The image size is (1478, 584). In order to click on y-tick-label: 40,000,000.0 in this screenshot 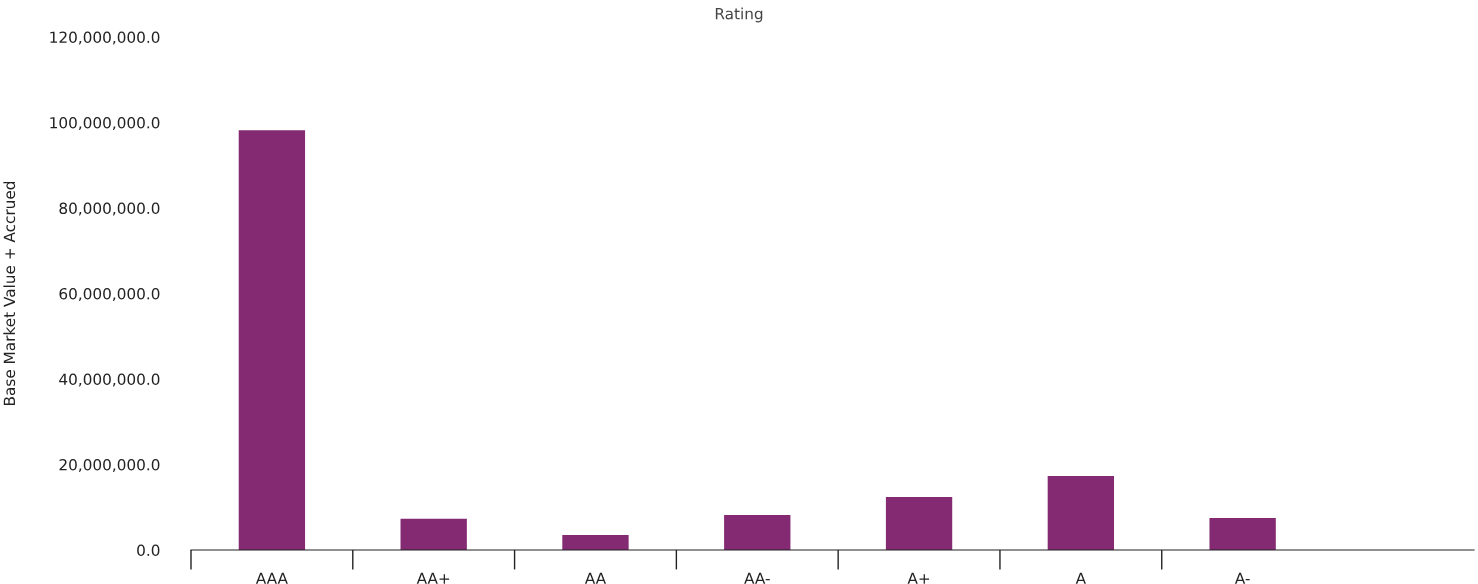, I will do `click(109, 380)`.